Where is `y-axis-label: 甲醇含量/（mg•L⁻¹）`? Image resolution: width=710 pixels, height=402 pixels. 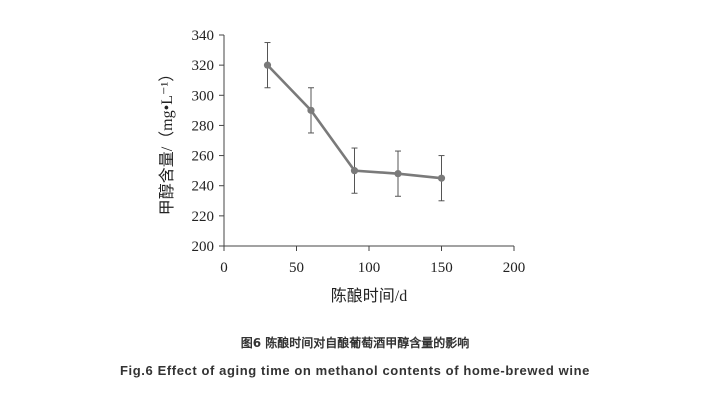
y-axis-label: 甲醇含量/（mg•L⁻¹） is located at coordinates (167, 141).